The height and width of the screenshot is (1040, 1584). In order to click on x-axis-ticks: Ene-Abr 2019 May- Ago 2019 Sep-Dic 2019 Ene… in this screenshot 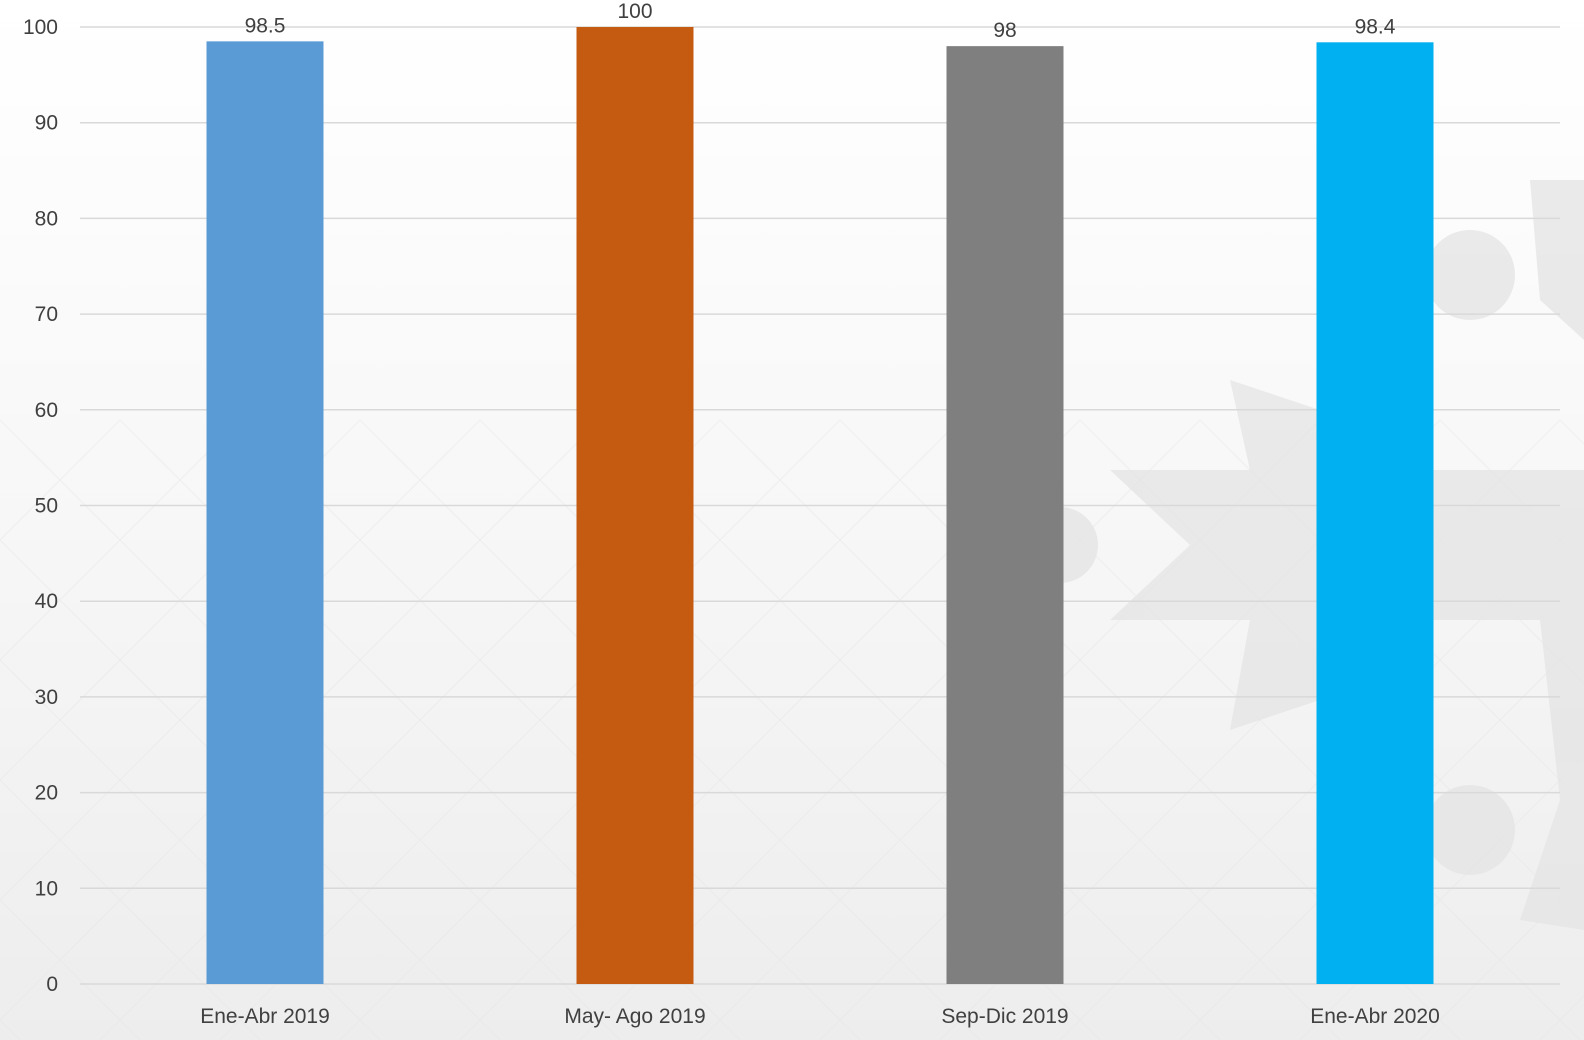, I will do `click(820, 1016)`.